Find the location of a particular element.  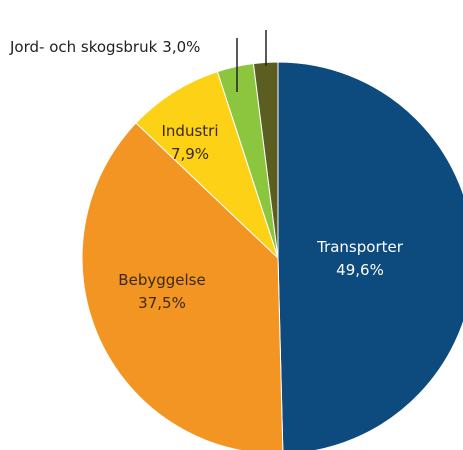

value-label: 49,6% is located at coordinates (360, 270).